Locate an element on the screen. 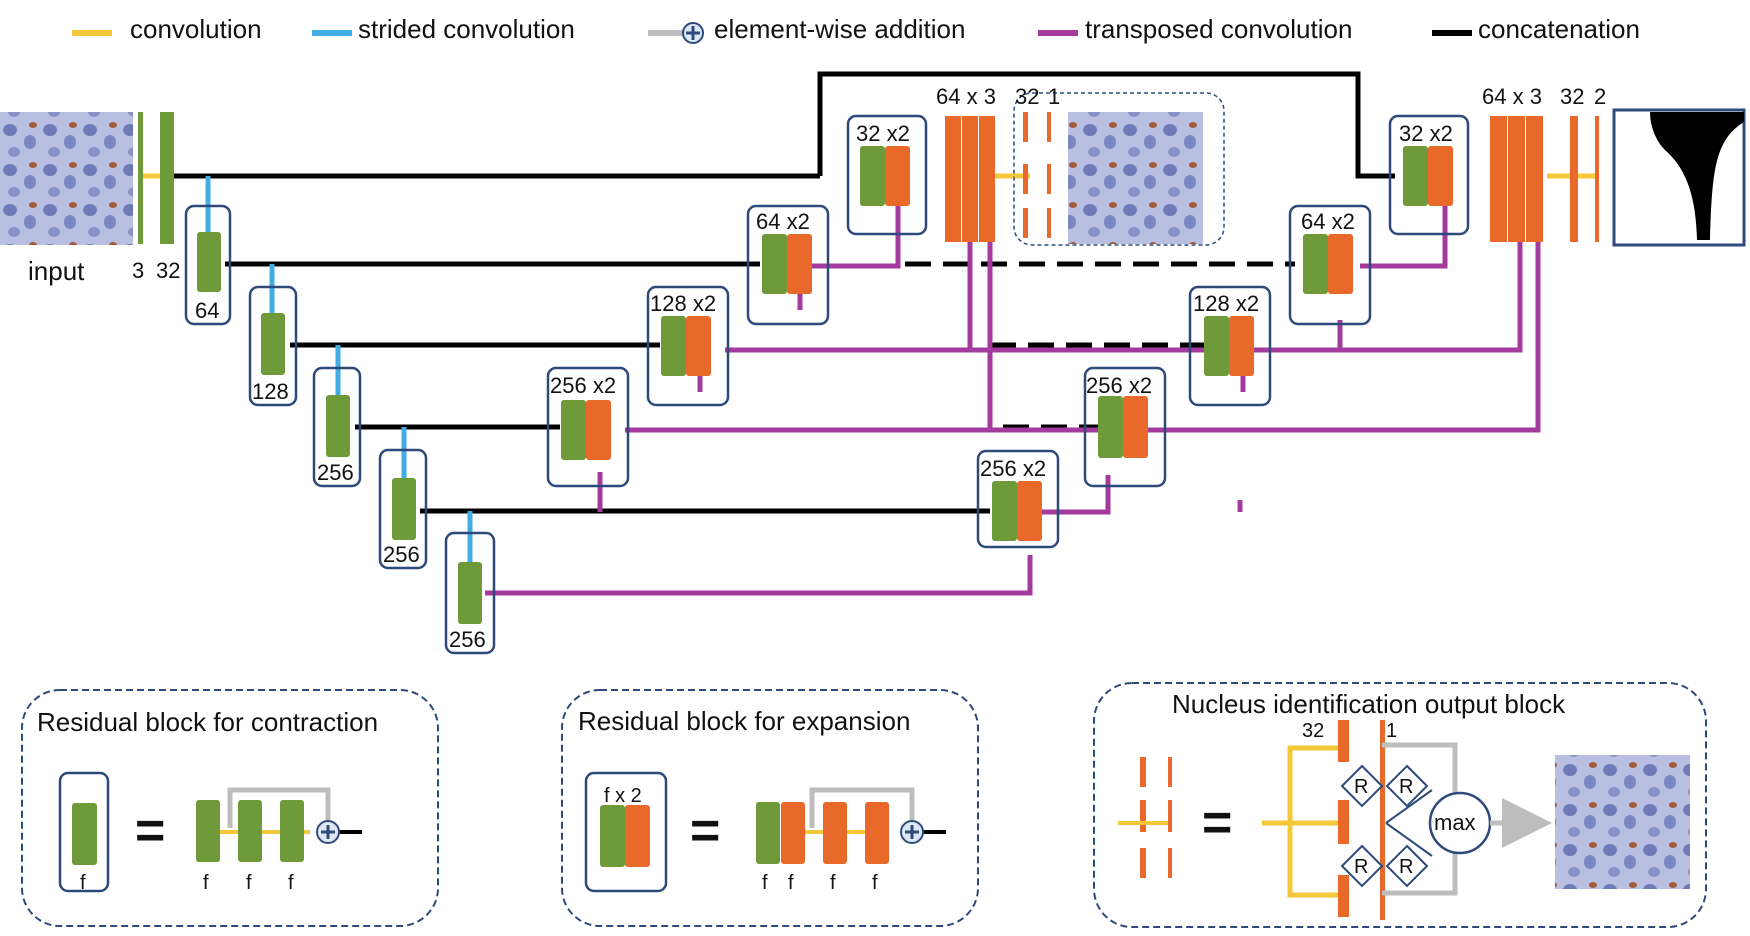 This screenshot has width=1750, height=936. top-output-head: 64 x 3 32 1 is located at coordinates (1080, 165).